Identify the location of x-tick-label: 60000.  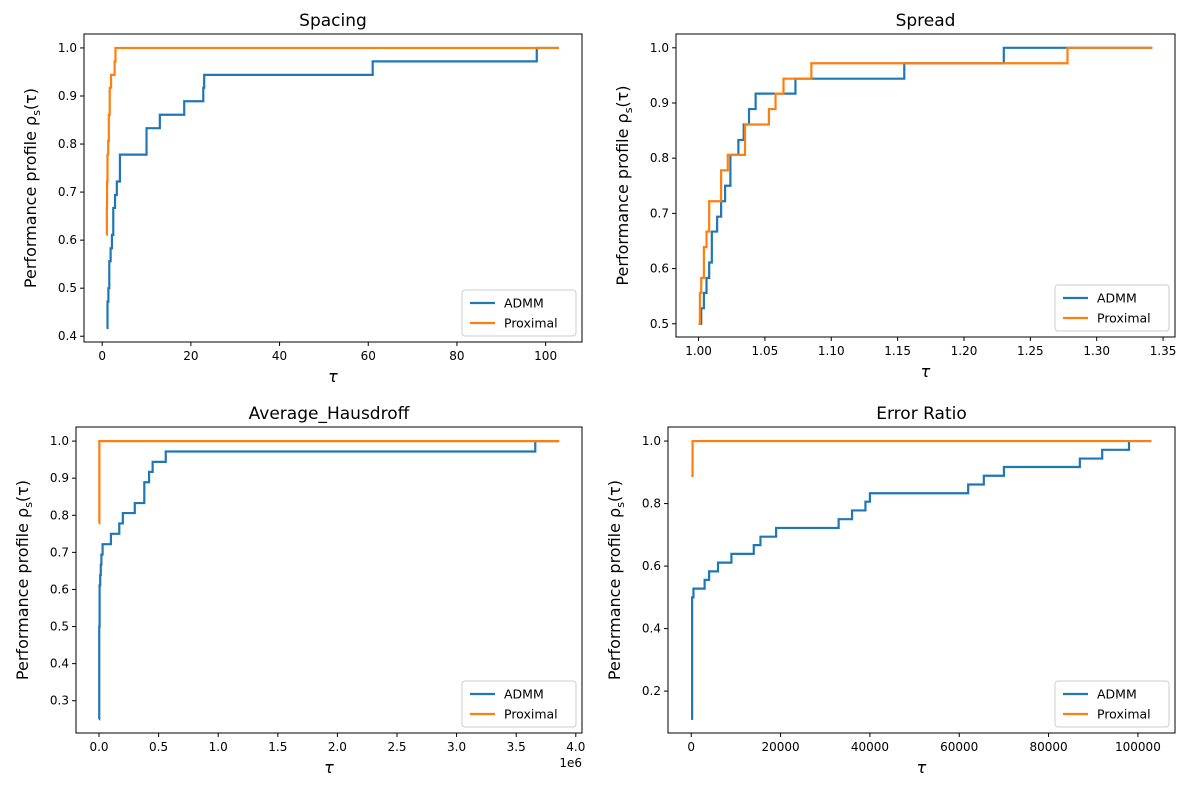
(959, 747).